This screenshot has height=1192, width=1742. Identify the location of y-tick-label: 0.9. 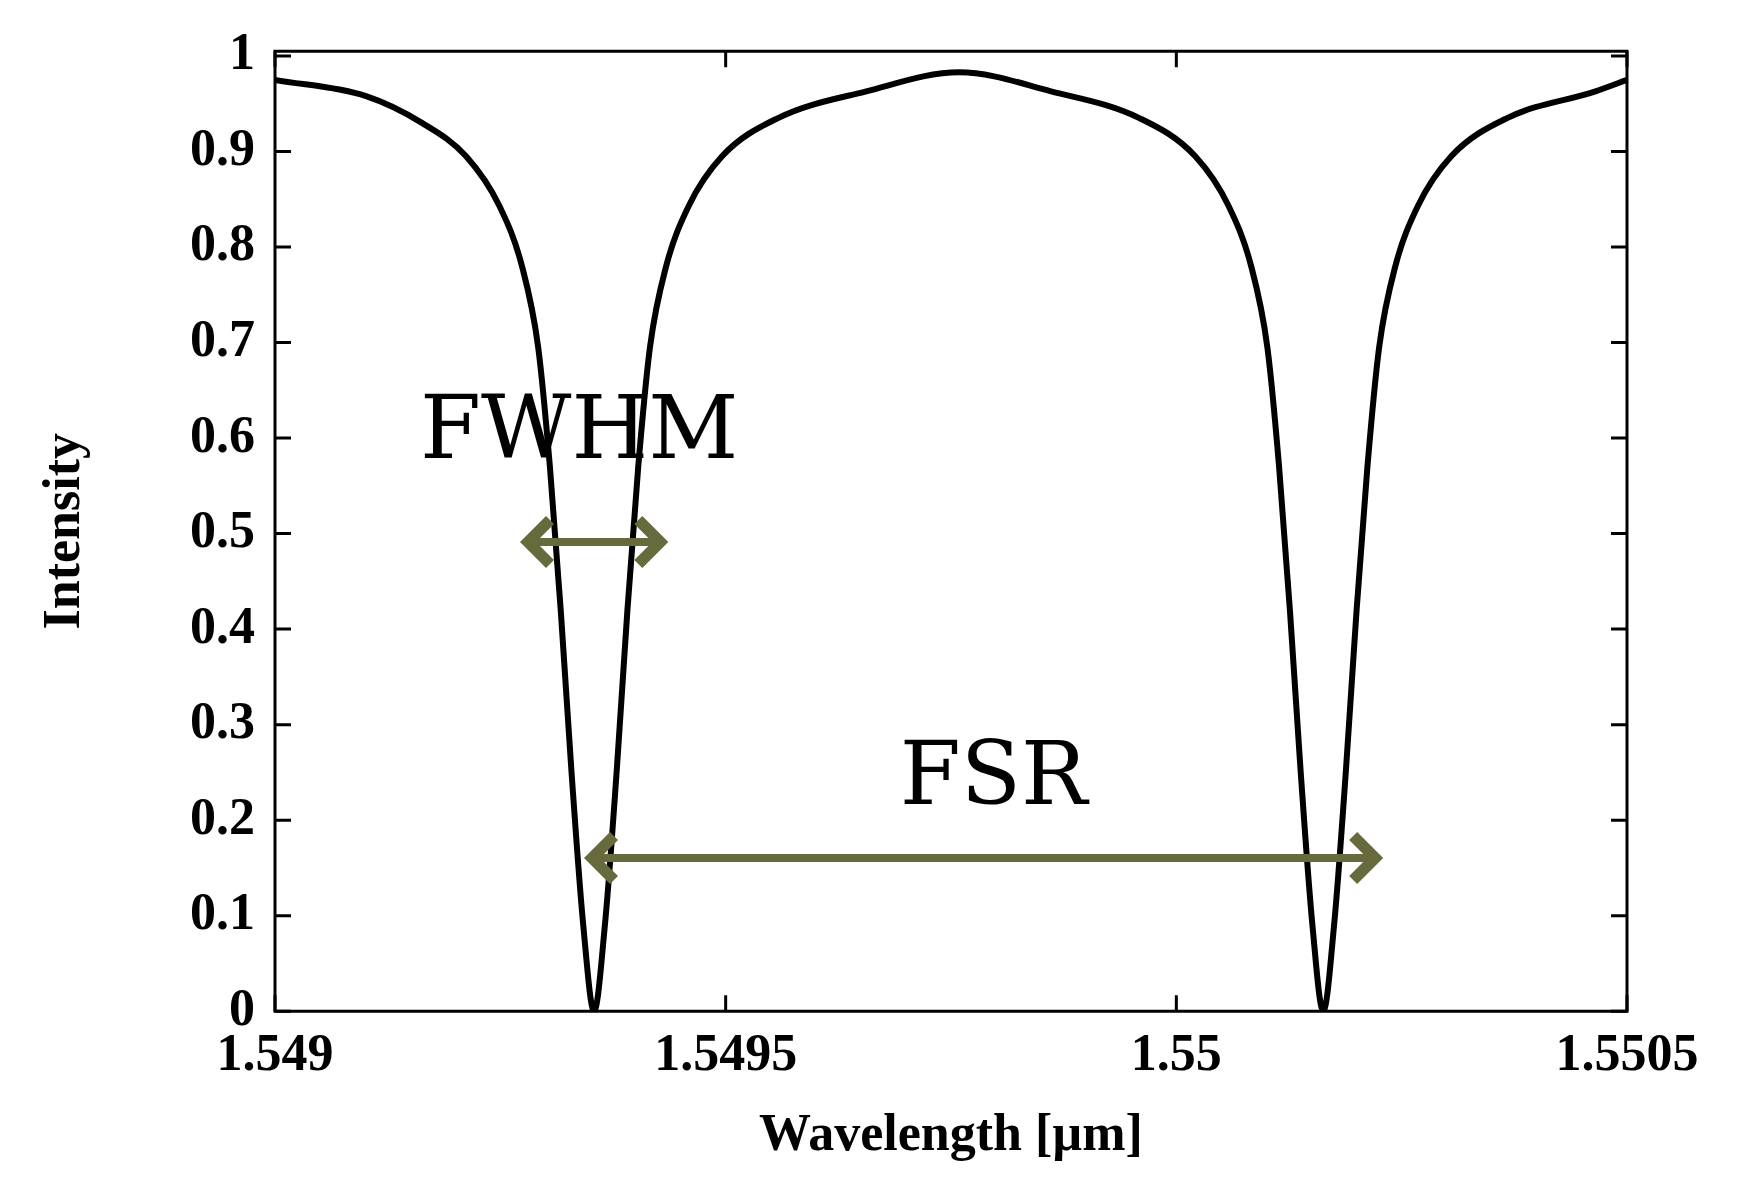
(222, 147).